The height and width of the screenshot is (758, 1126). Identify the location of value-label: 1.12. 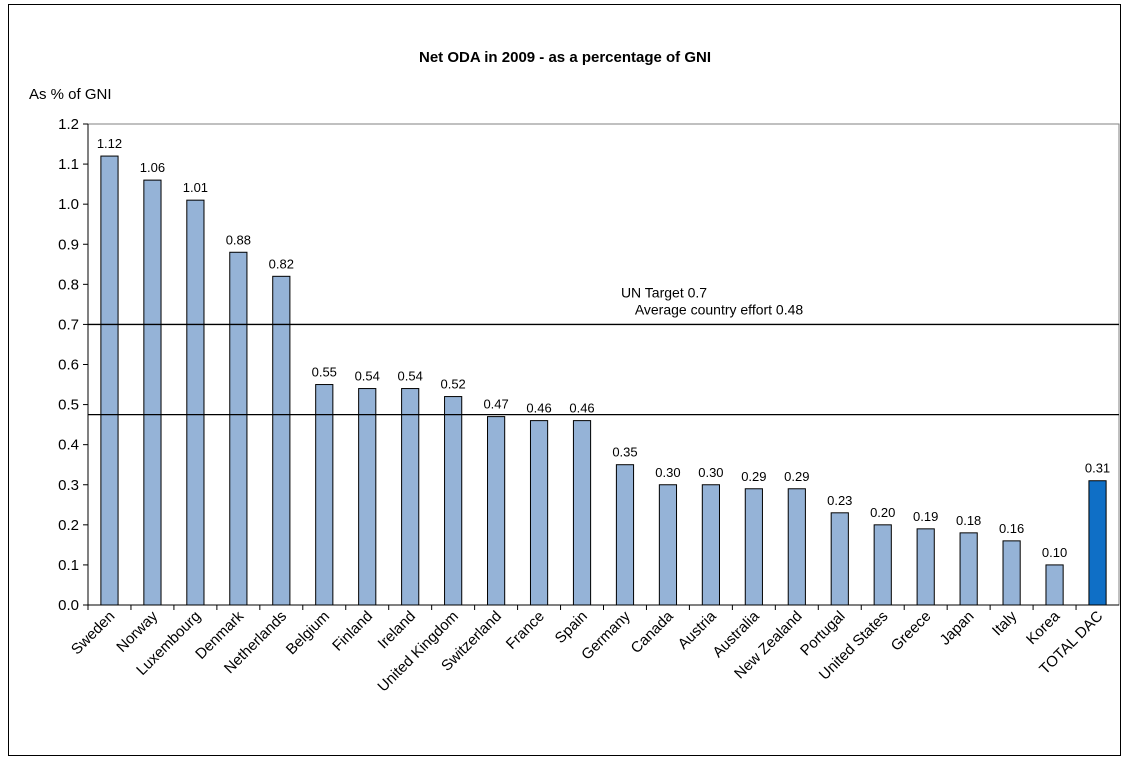
(109, 143).